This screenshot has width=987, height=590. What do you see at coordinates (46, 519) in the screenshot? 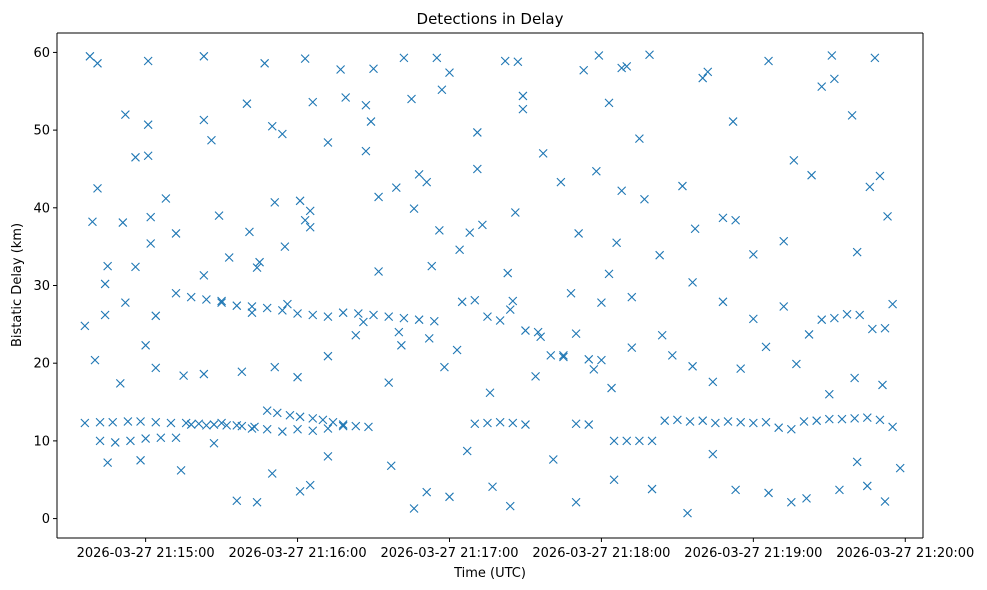
I see `y-tick-label: 0` at bounding box center [46, 519].